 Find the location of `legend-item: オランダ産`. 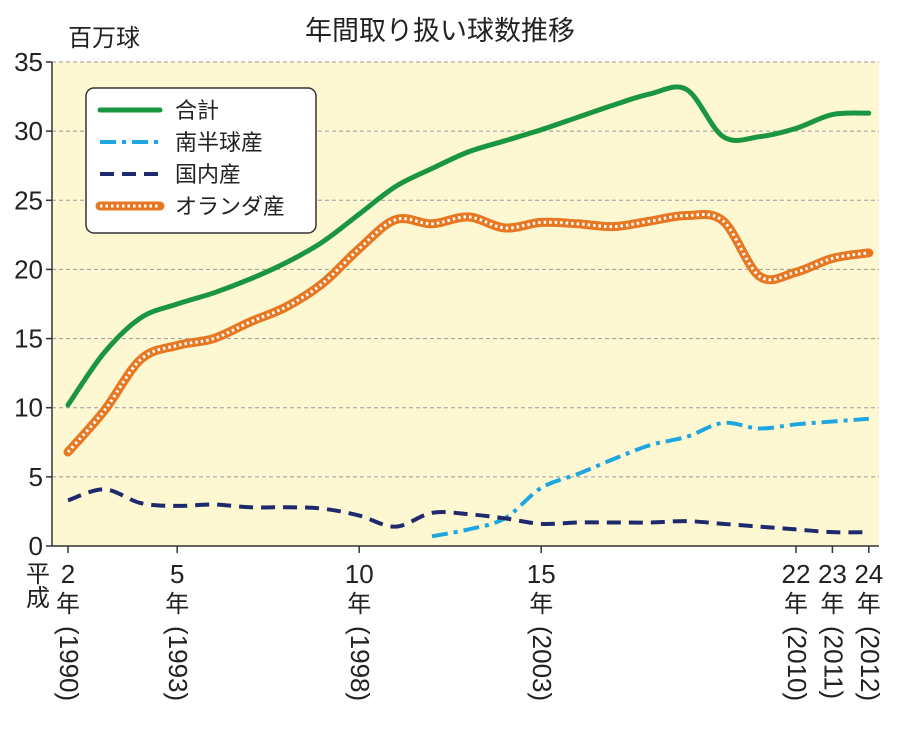

legend-item: オランダ産 is located at coordinates (190, 207).